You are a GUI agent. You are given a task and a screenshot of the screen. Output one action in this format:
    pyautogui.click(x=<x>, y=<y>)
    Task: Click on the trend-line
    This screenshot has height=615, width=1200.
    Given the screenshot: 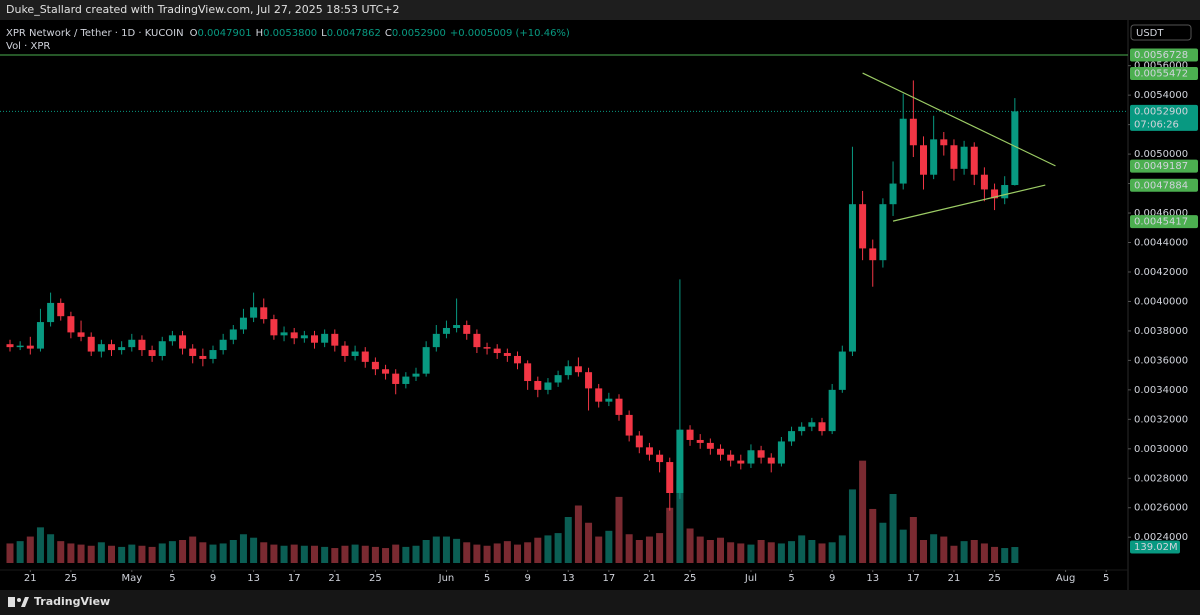 What is the action you would take?
    pyautogui.click(x=959, y=119)
    